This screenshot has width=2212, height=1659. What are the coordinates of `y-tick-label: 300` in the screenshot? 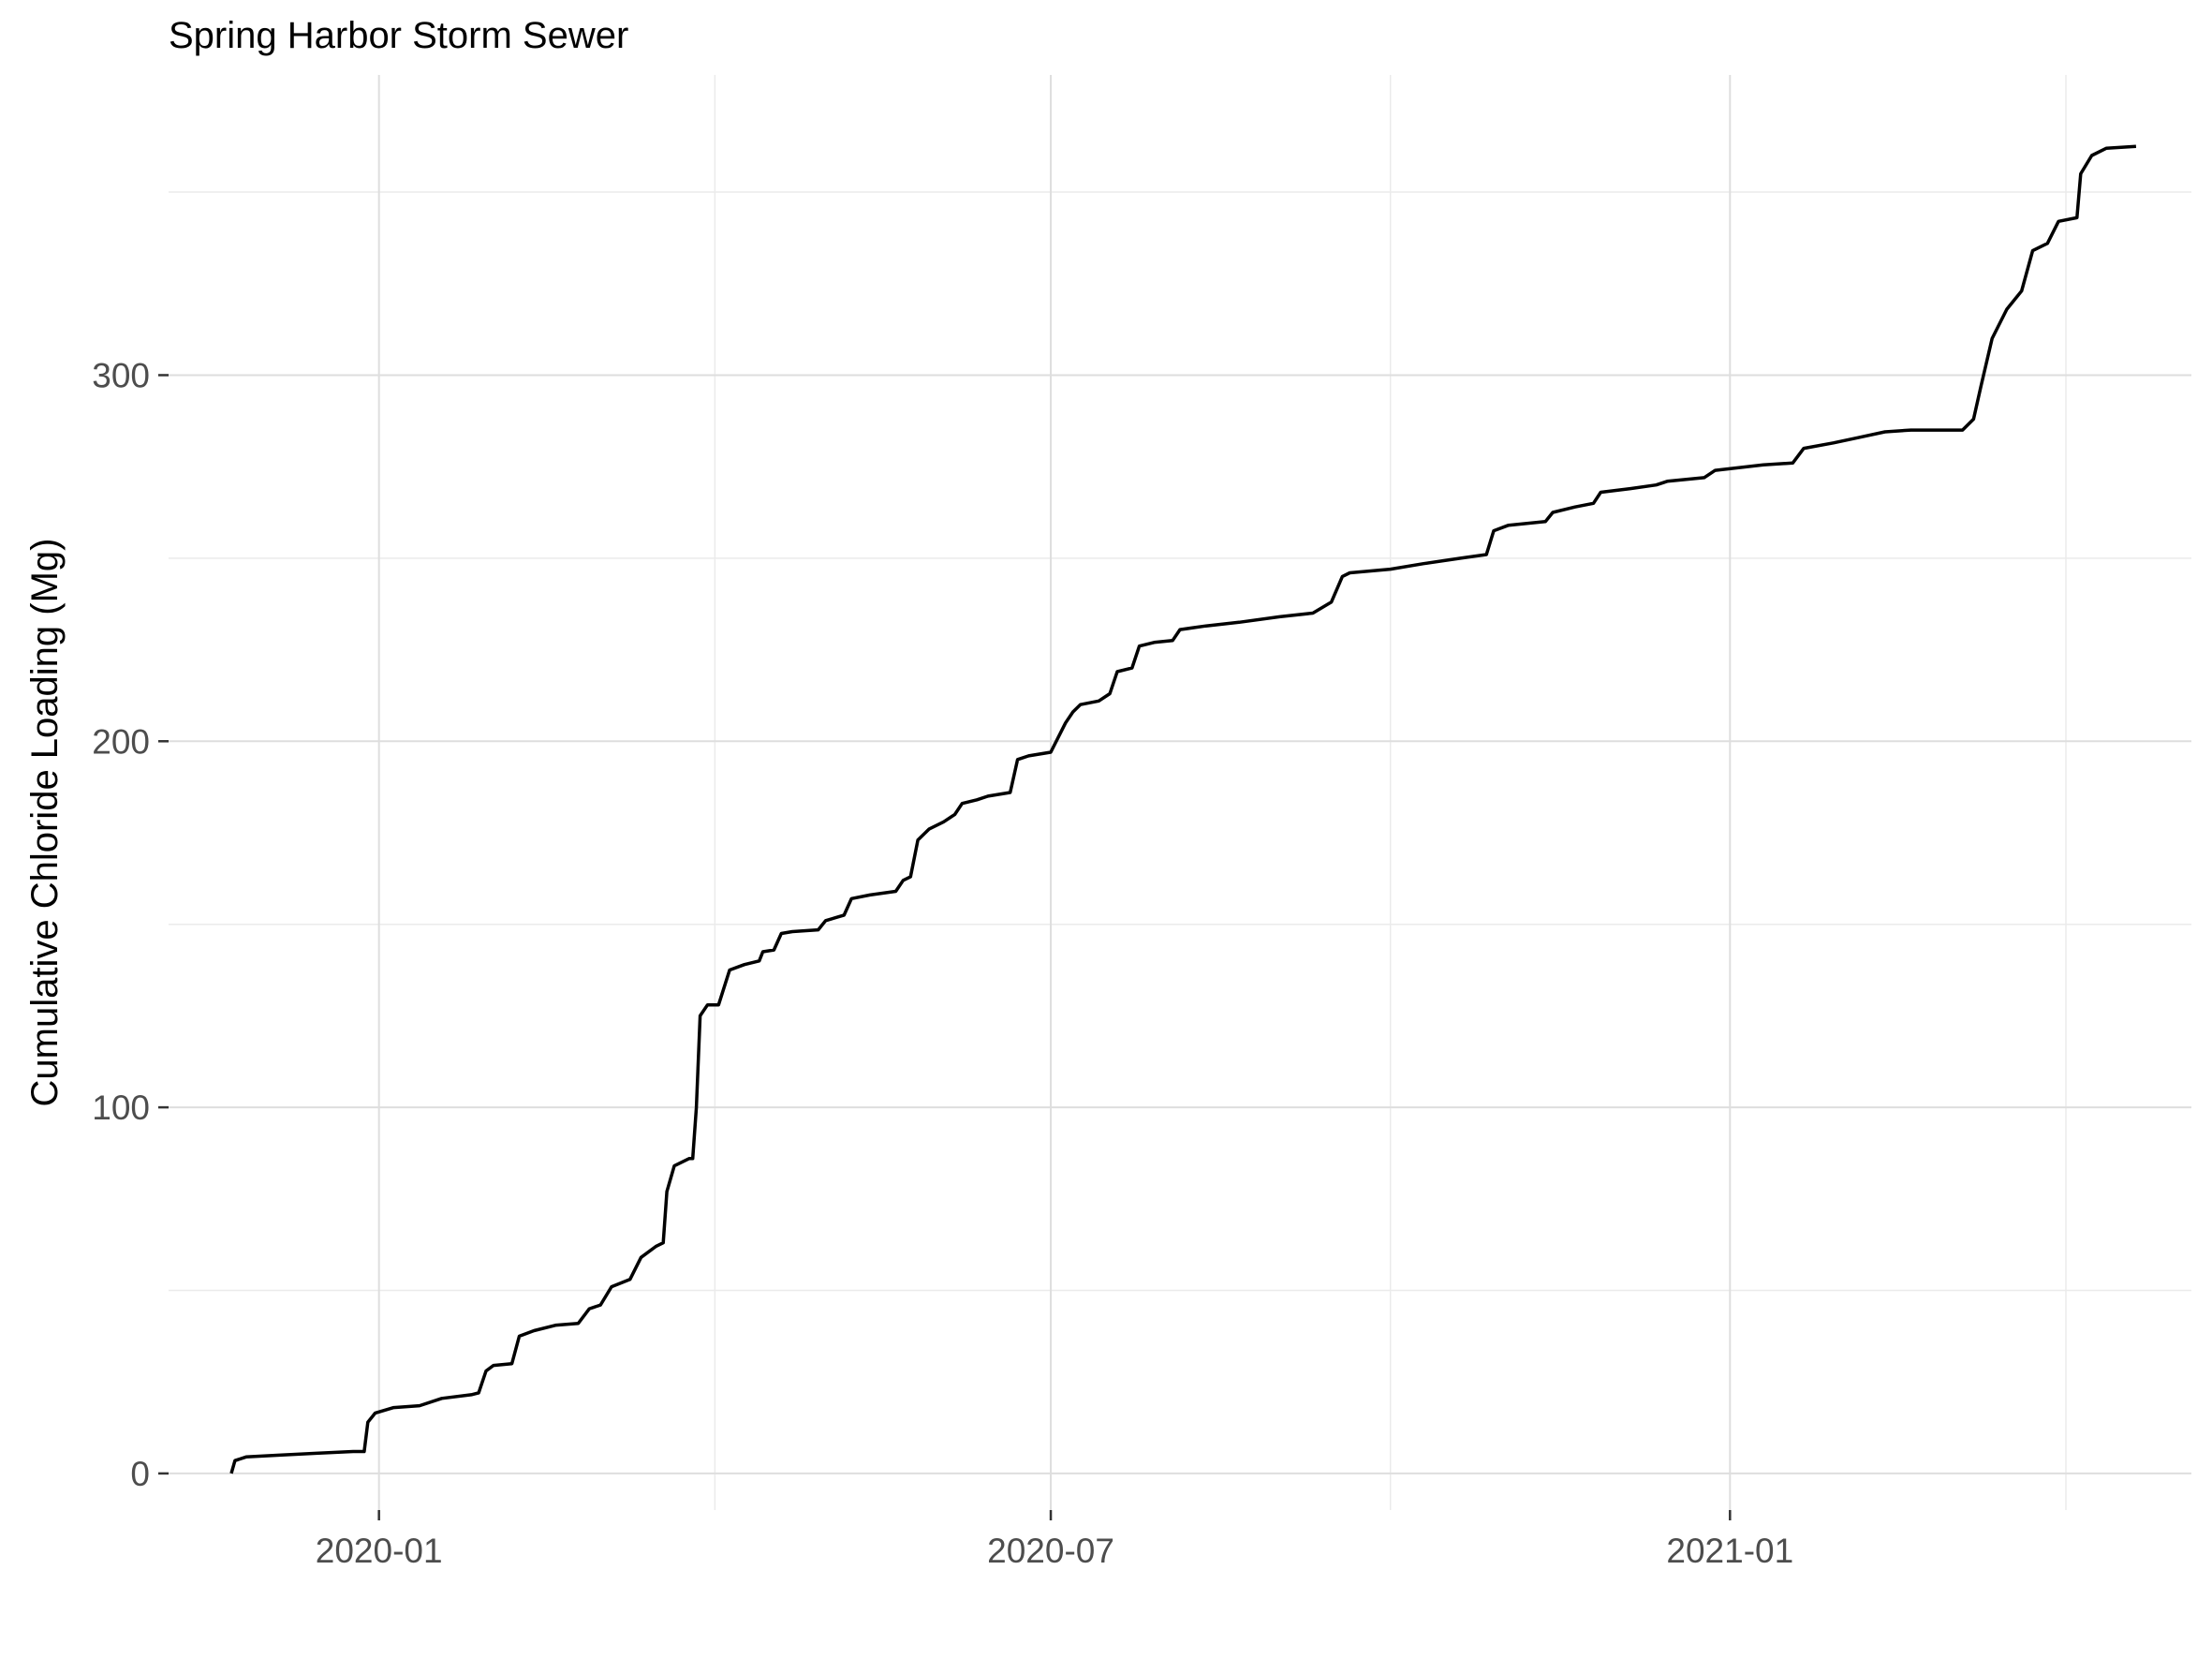 It's located at (121, 375).